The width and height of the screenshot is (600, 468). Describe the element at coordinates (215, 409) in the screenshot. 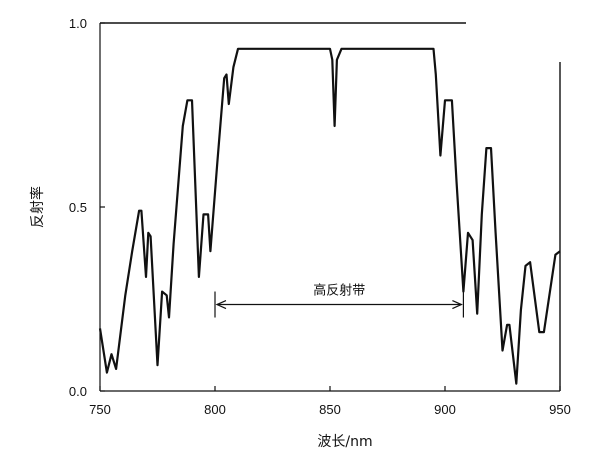

I see `x-tick-label: 800` at that location.